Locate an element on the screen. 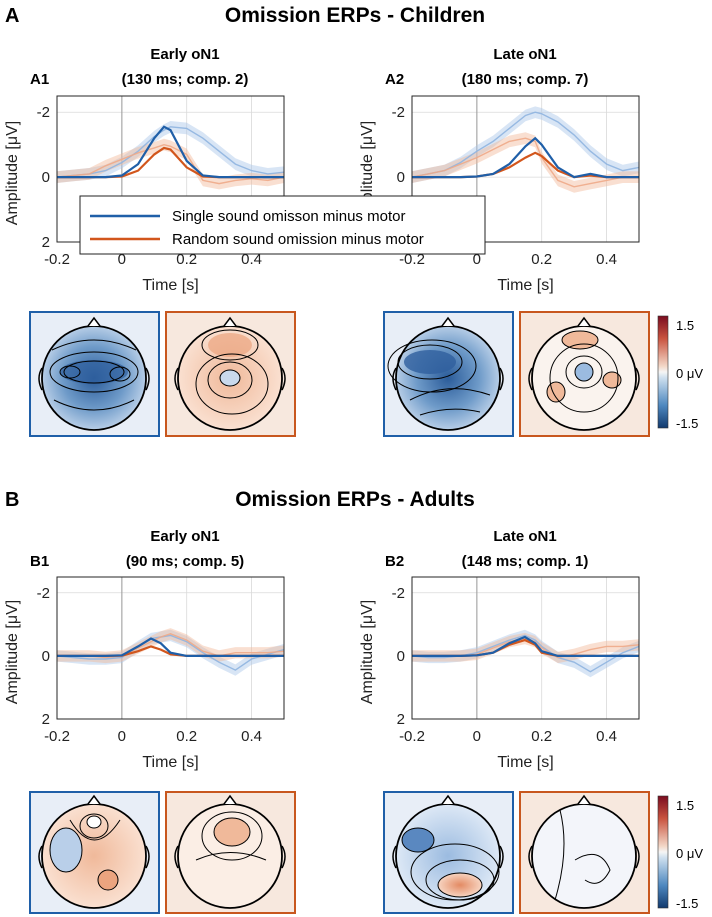  plot-area is located at coordinates (170, 648).